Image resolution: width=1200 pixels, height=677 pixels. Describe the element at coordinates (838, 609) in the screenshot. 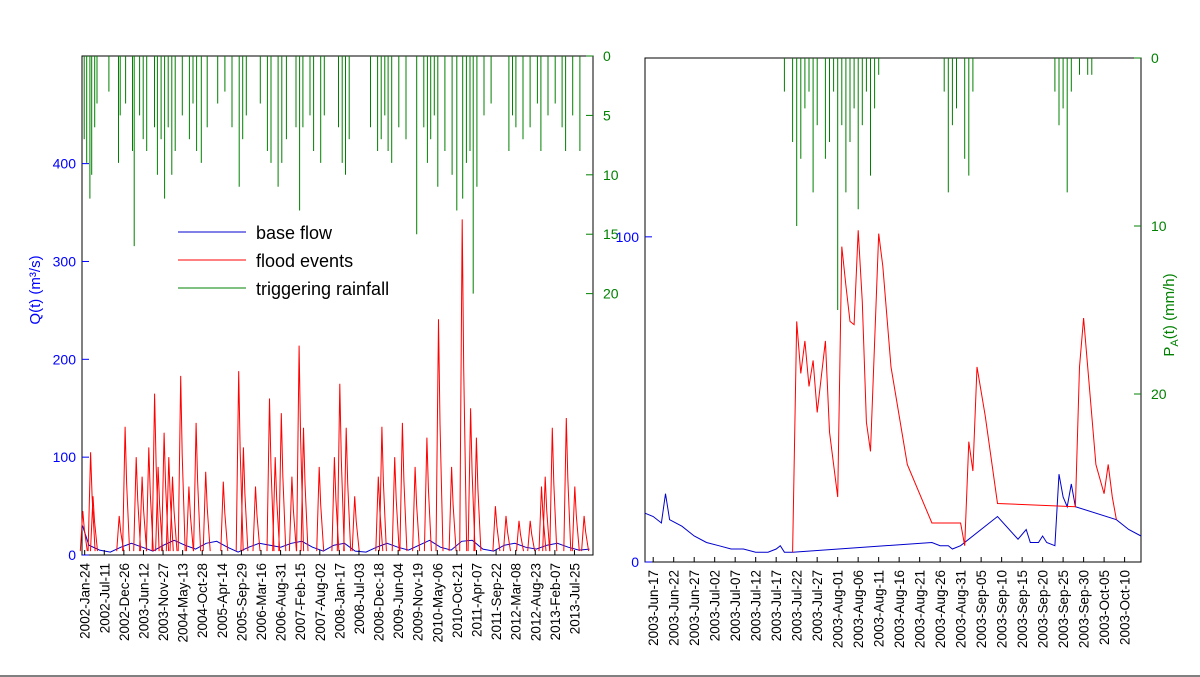

I see `xtick-label: 2003-Aug-01` at that location.